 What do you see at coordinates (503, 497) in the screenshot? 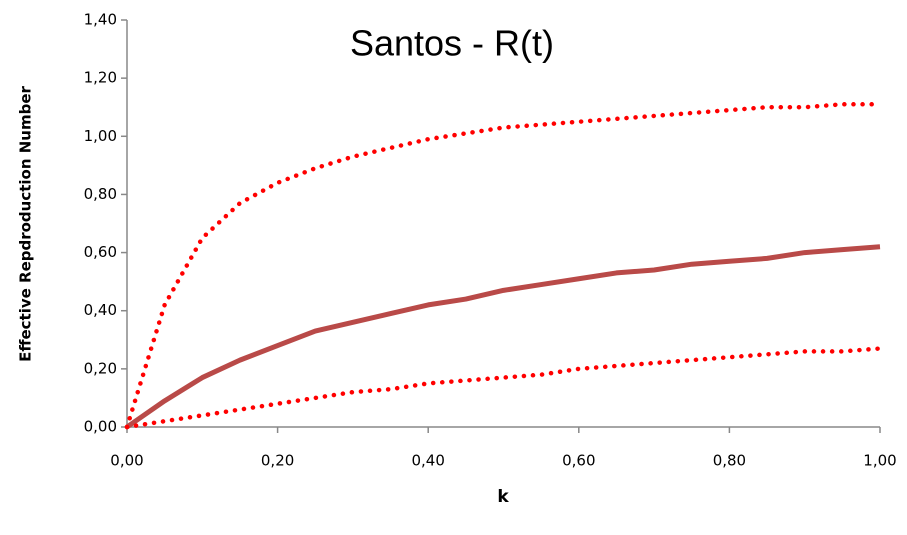
I see `x-axis-label: k` at bounding box center [503, 497].